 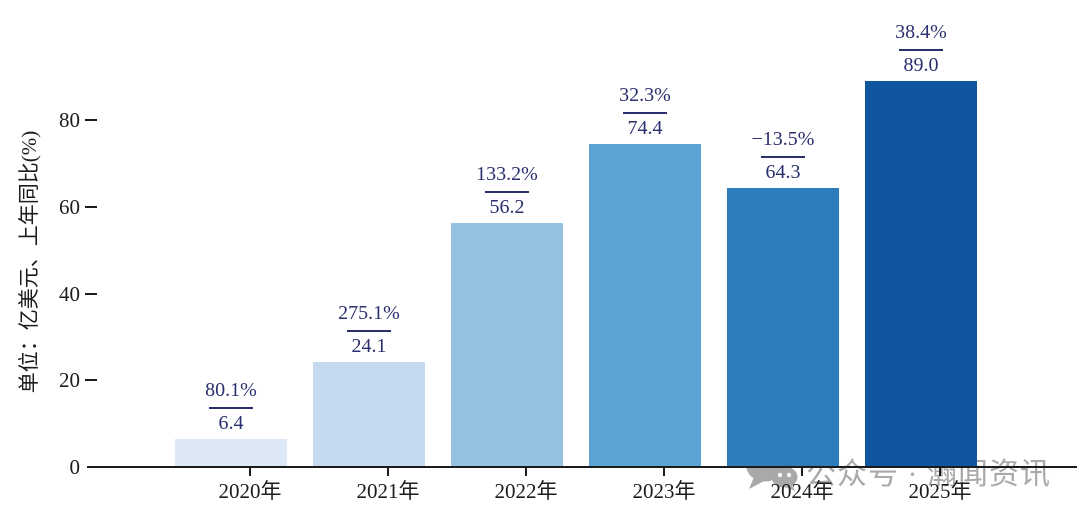 What do you see at coordinates (507, 345) in the screenshot?
I see `bar-2022年` at bounding box center [507, 345].